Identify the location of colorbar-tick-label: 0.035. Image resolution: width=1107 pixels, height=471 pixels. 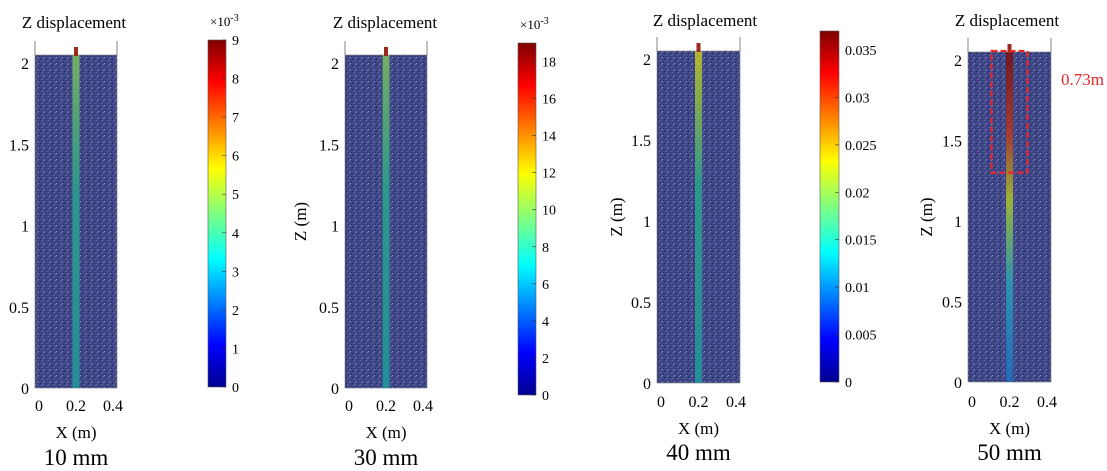
(861, 51).